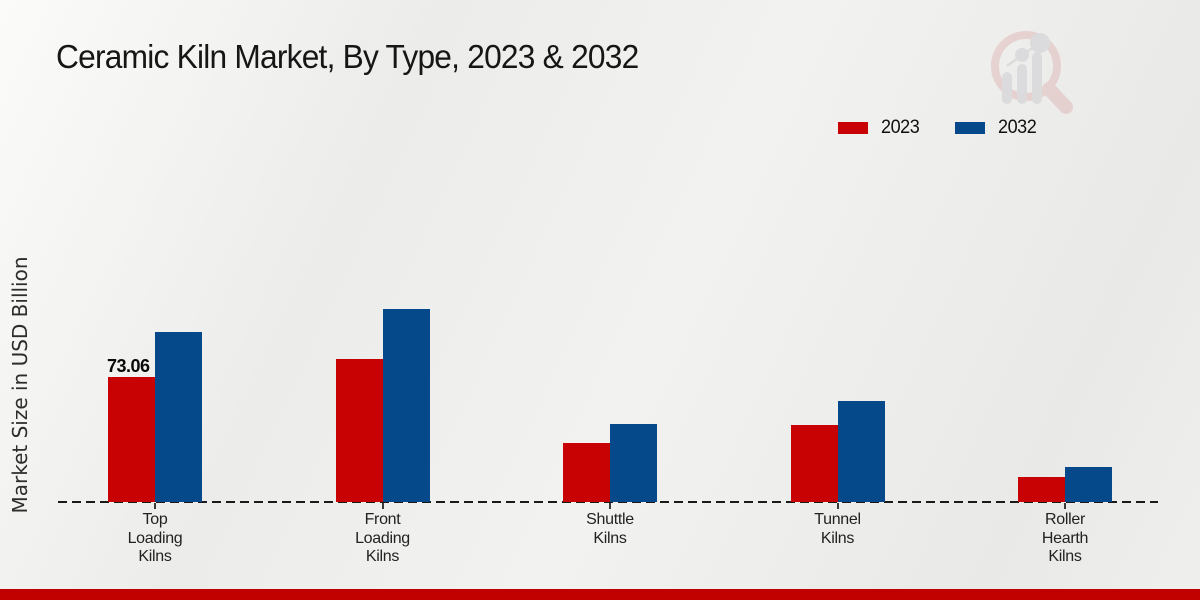 The image size is (1200, 600). I want to click on x-axis-baseline, so click(608, 502).